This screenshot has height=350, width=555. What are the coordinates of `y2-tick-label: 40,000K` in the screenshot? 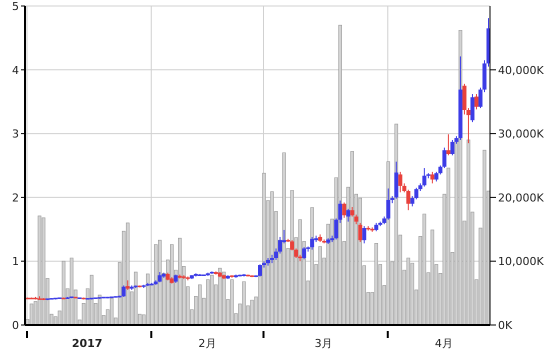 It's located at (521, 70).